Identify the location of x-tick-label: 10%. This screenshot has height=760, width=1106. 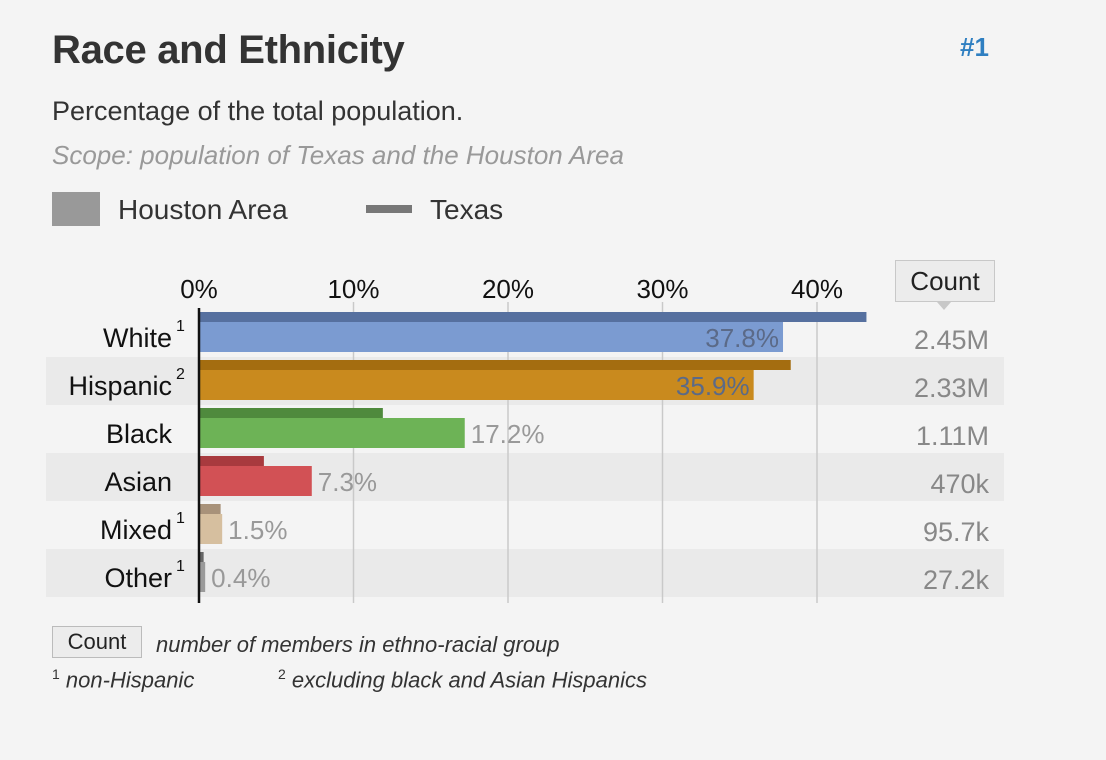
(353, 289).